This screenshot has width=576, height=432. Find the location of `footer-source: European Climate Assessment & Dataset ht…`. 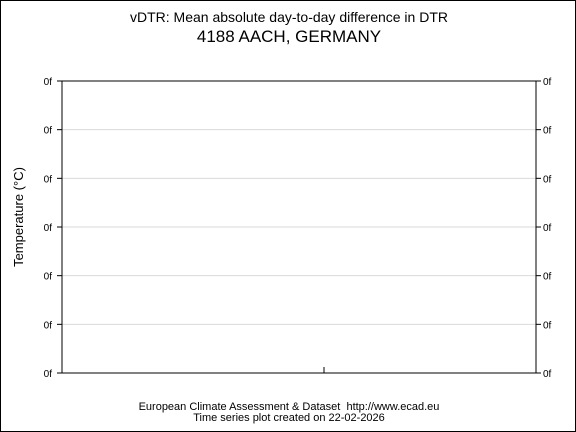

footer-source: European Climate Assessment & Dataset ht… is located at coordinates (289, 407).